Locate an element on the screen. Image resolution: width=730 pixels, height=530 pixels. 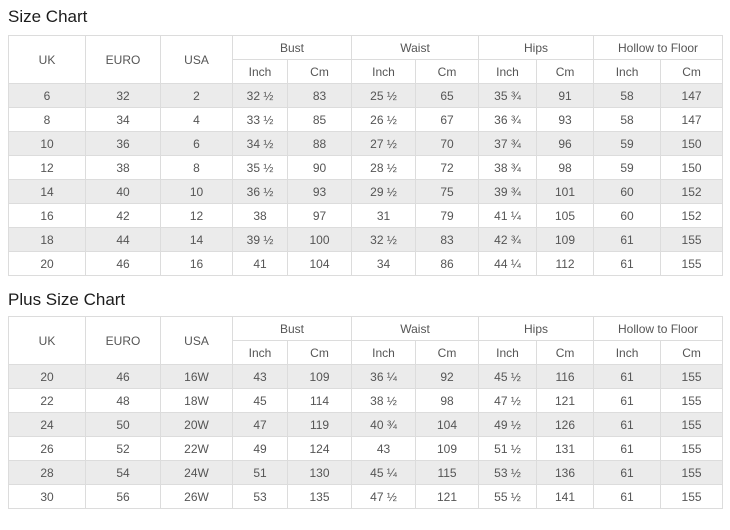
table-row: 14 40 10 36 ½ 93 29 ½ 75 39 ¾ 101 60 152 is located at coordinates (366, 191).